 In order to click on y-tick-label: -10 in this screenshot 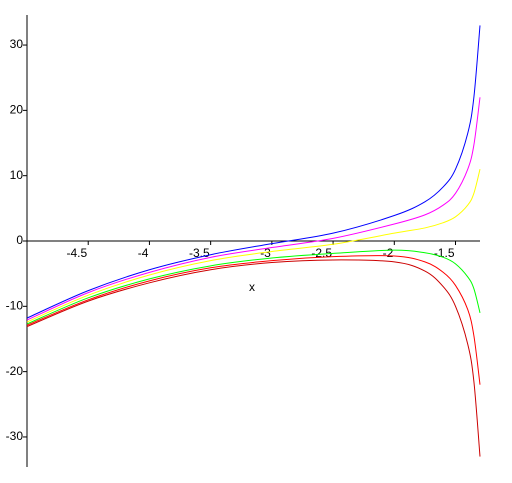, I will do `click(15, 305)`.